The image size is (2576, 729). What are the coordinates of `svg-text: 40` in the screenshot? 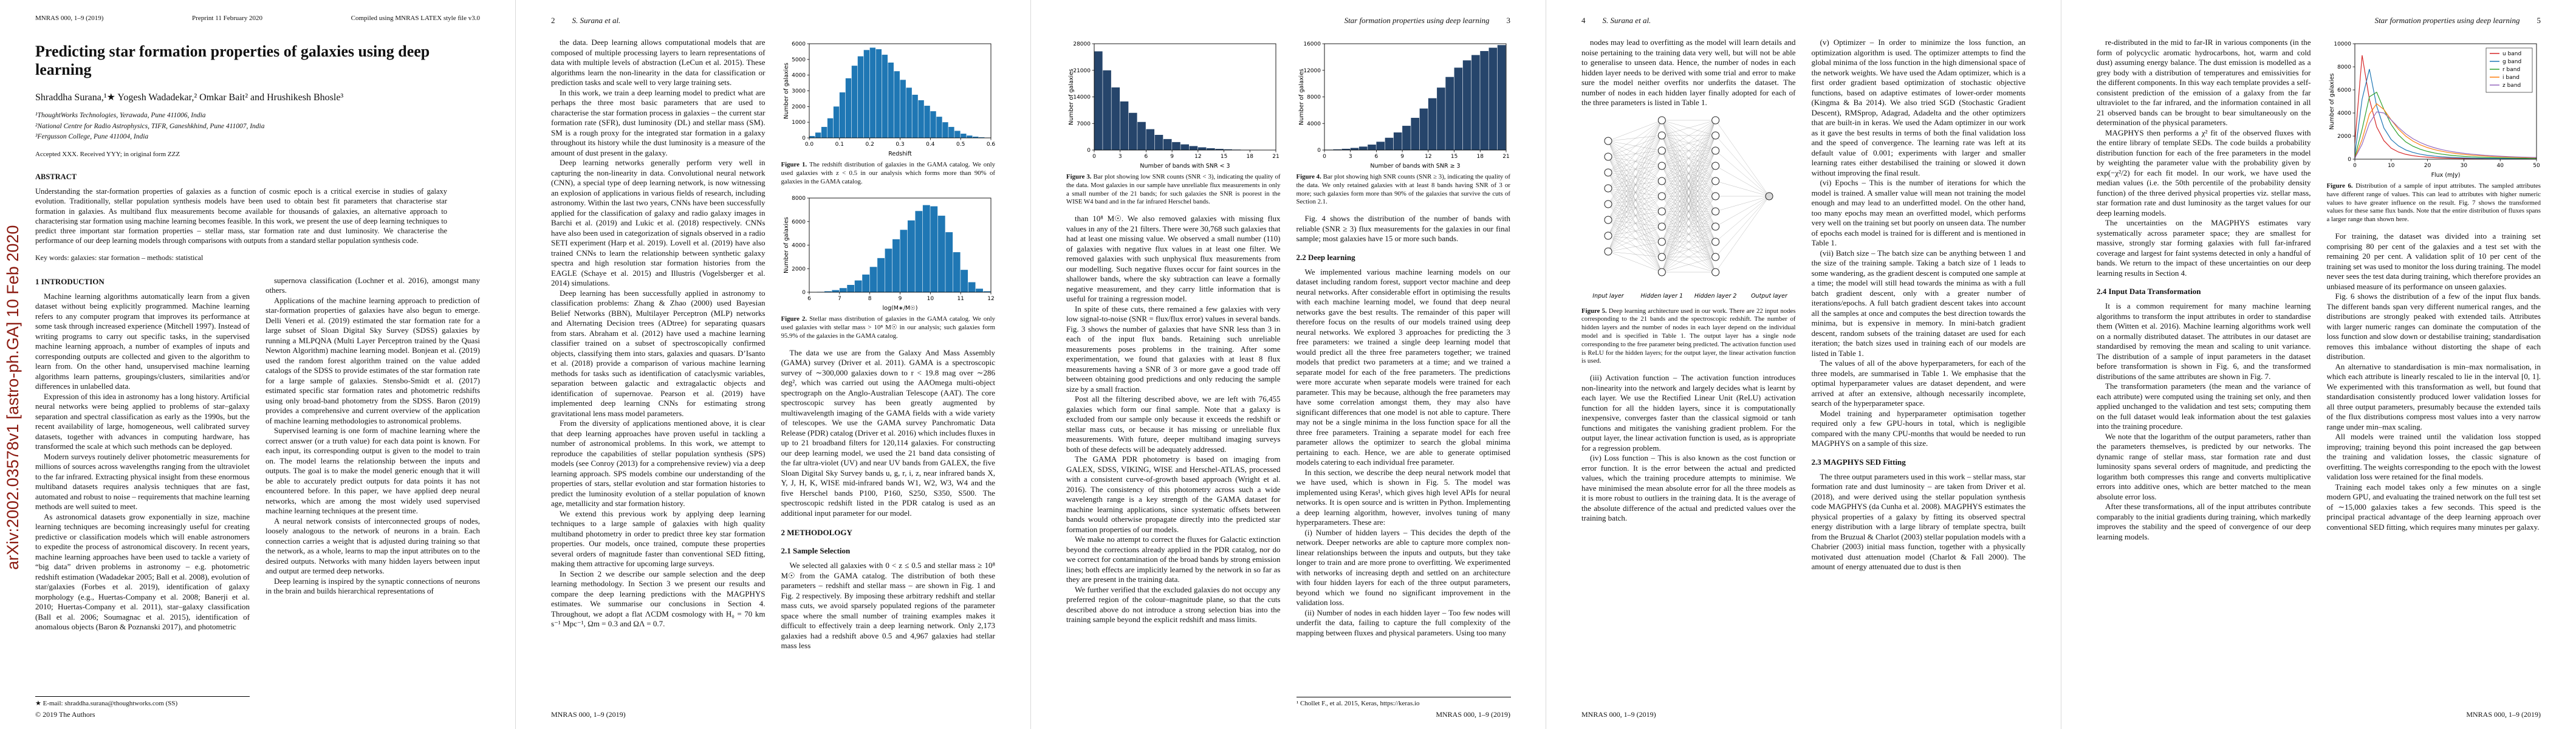 It's located at (2500, 166).